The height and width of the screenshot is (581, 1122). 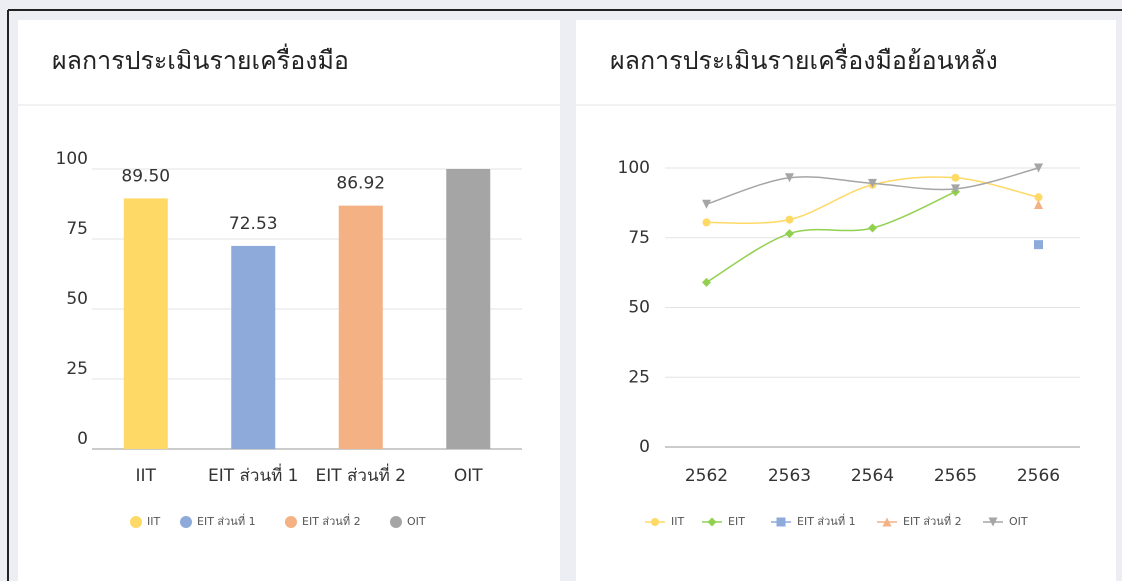 I want to click on x-tick-label: EIT ส่วนที่ 2, so click(x=360, y=474).